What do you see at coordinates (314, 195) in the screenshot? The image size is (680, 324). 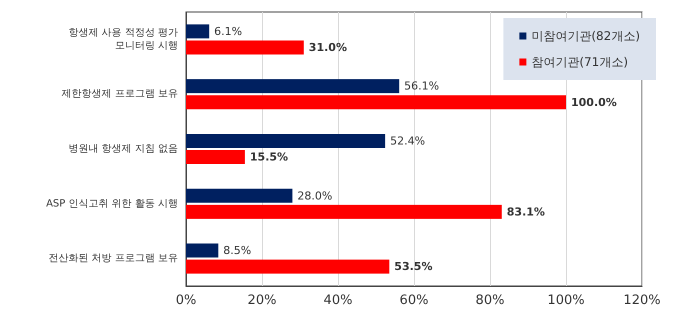 I see `data-label: 28.0%` at bounding box center [314, 195].